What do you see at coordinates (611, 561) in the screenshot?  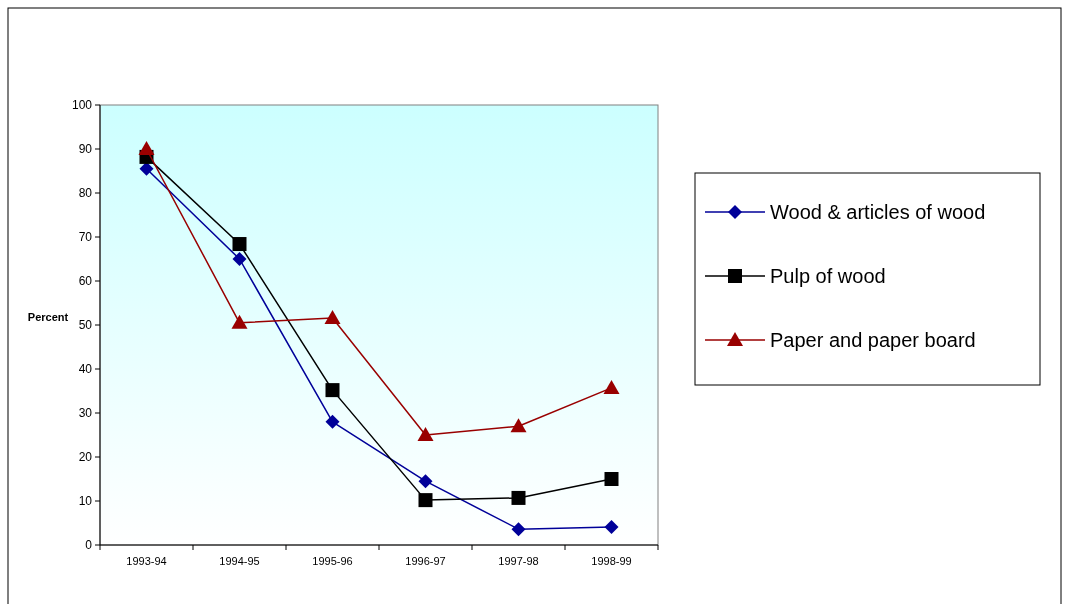 I see `x-tick-label: 1998-99` at bounding box center [611, 561].